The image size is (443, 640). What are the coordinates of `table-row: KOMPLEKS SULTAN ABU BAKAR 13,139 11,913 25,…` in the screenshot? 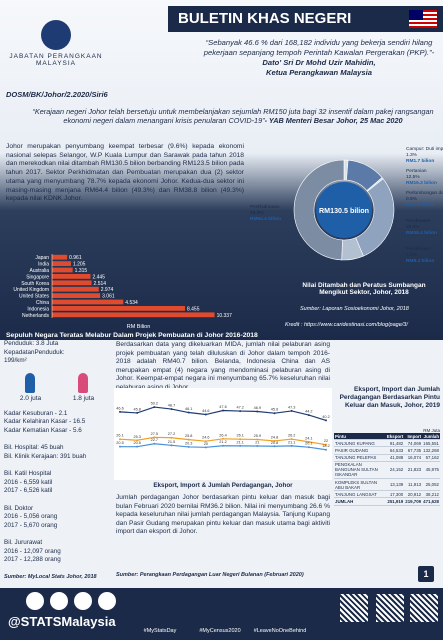 It's located at (387, 485).